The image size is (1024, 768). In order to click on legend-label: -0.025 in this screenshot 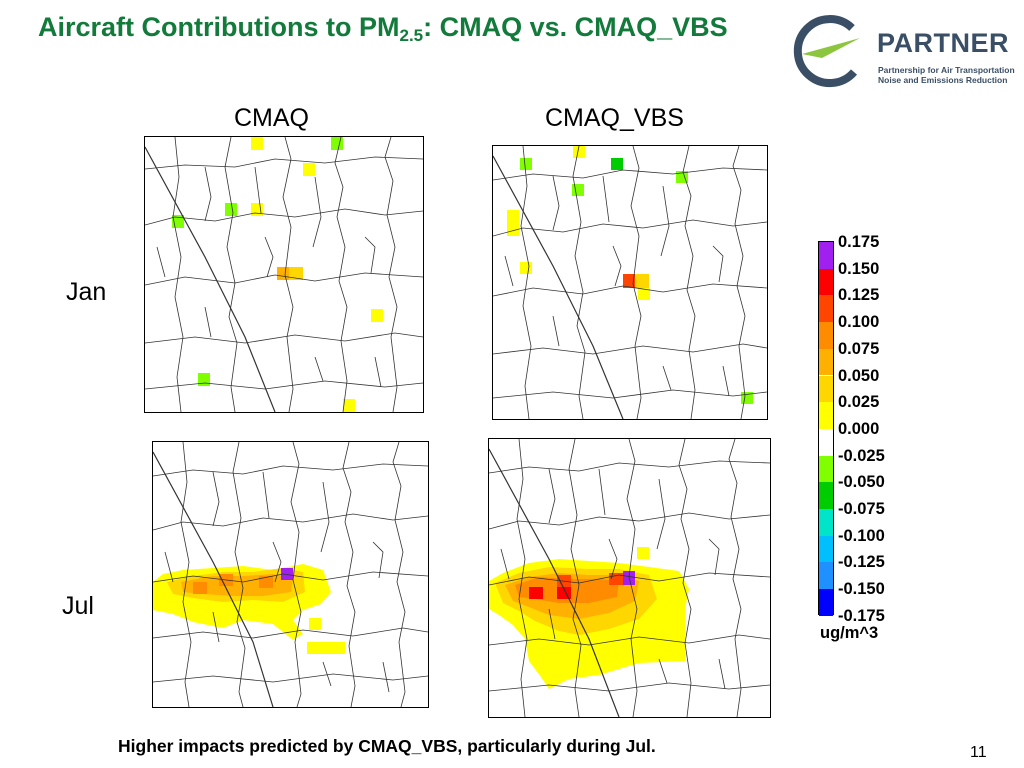, I will do `click(861, 455)`.